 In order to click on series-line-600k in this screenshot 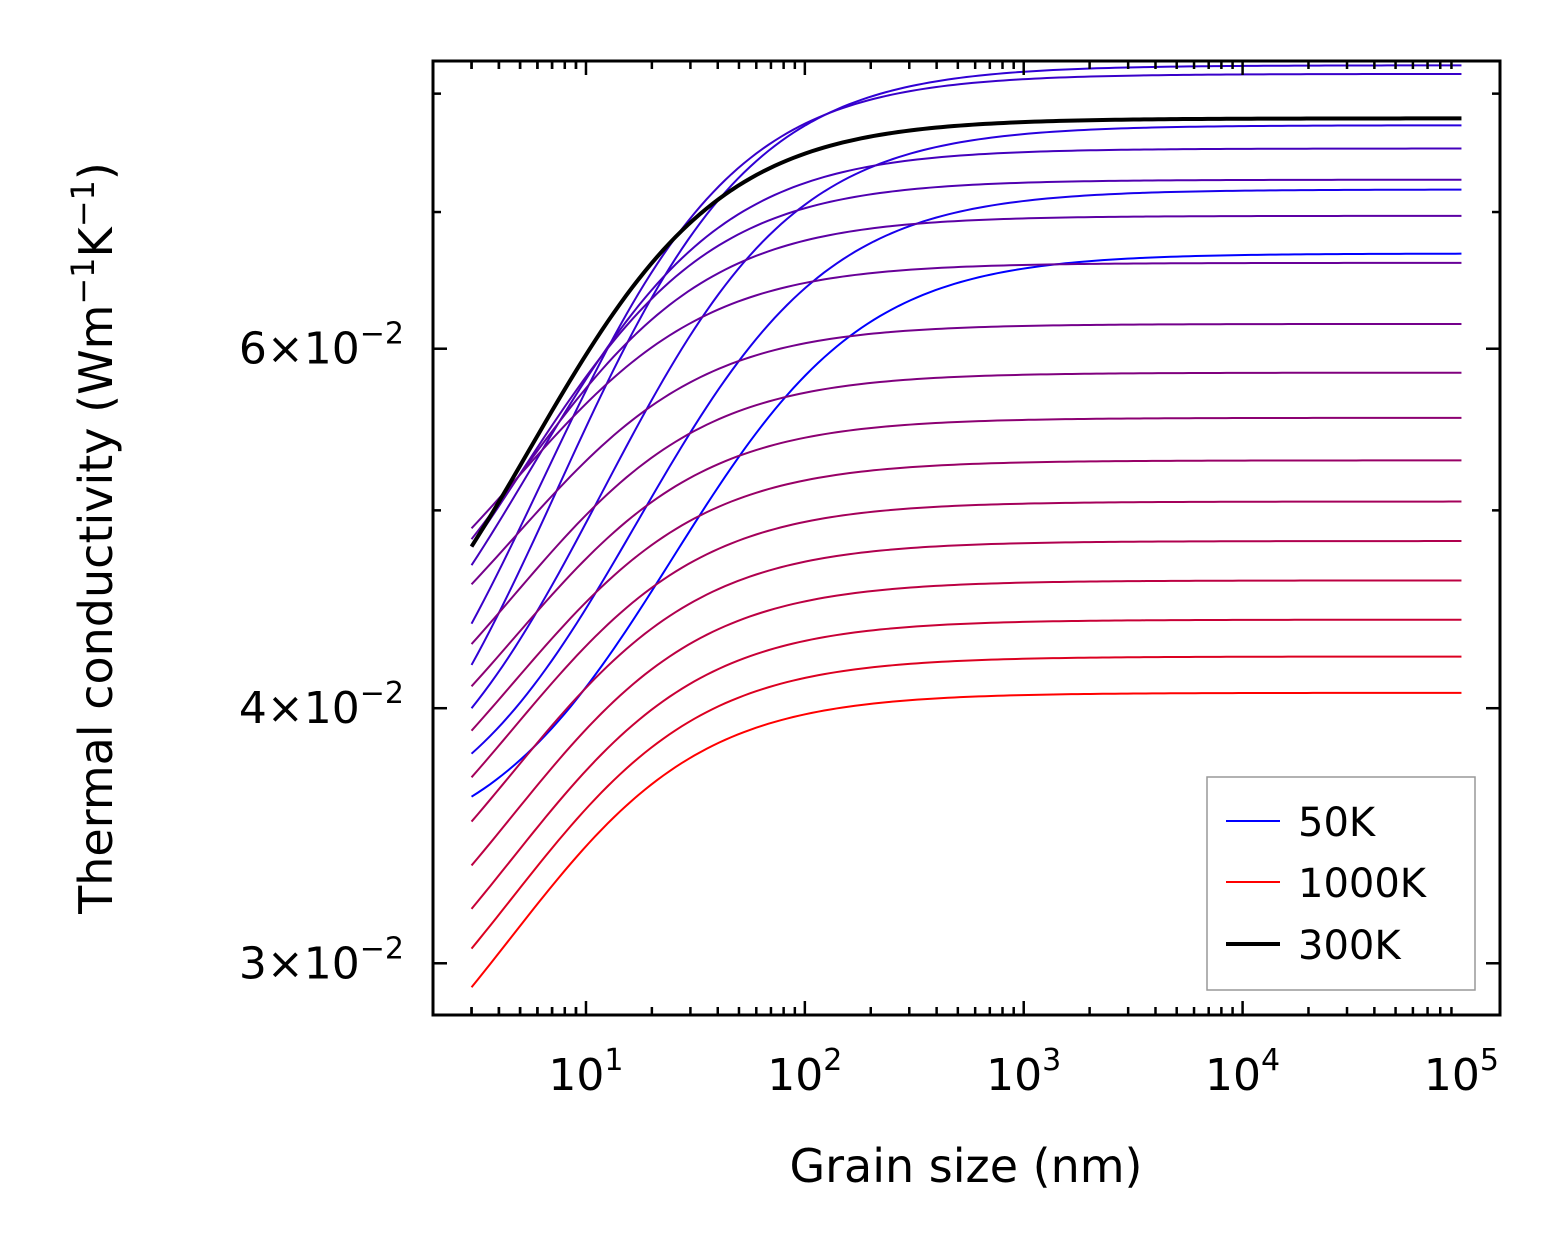, I will do `click(966, 508)`.